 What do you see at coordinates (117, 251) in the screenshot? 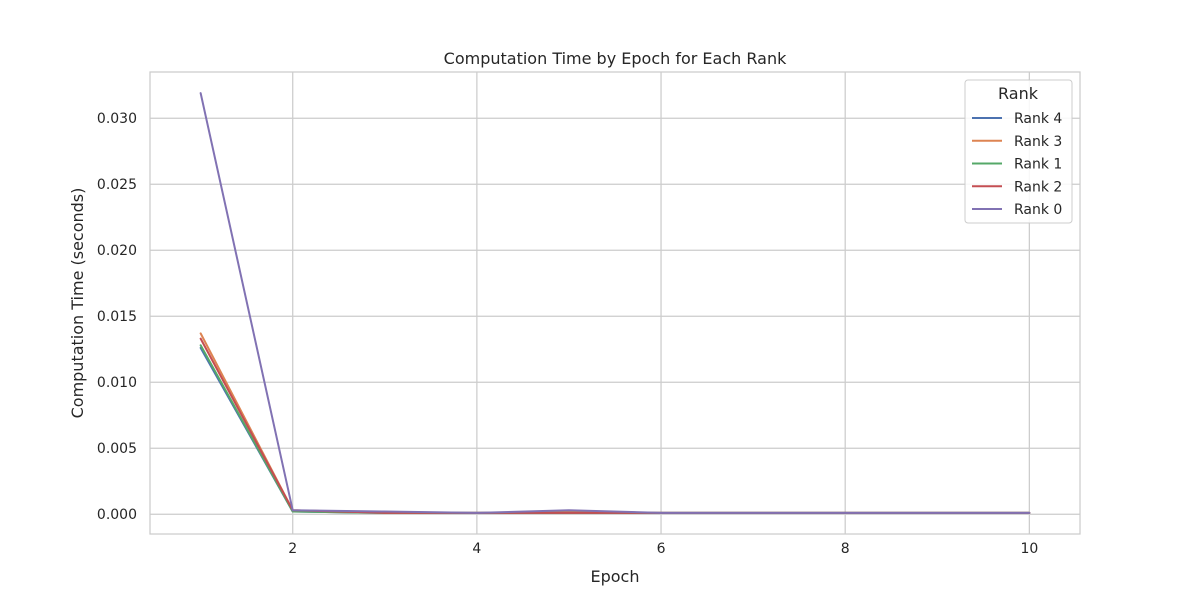
I see `y-tick-label: 0.020` at bounding box center [117, 251].